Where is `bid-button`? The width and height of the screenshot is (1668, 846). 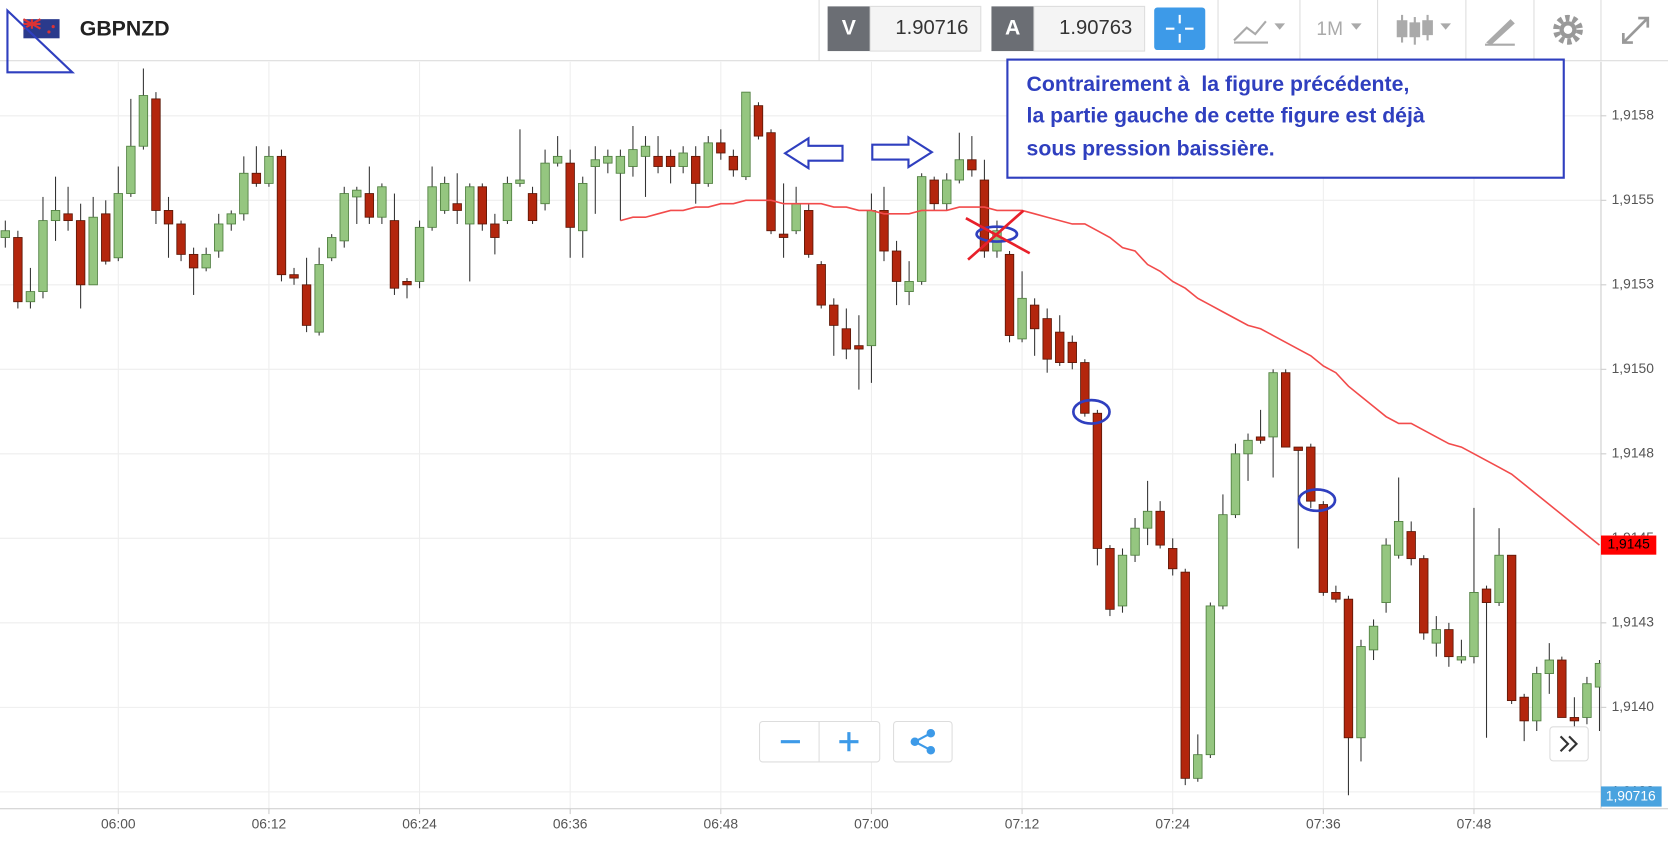 bid-button is located at coordinates (849, 29).